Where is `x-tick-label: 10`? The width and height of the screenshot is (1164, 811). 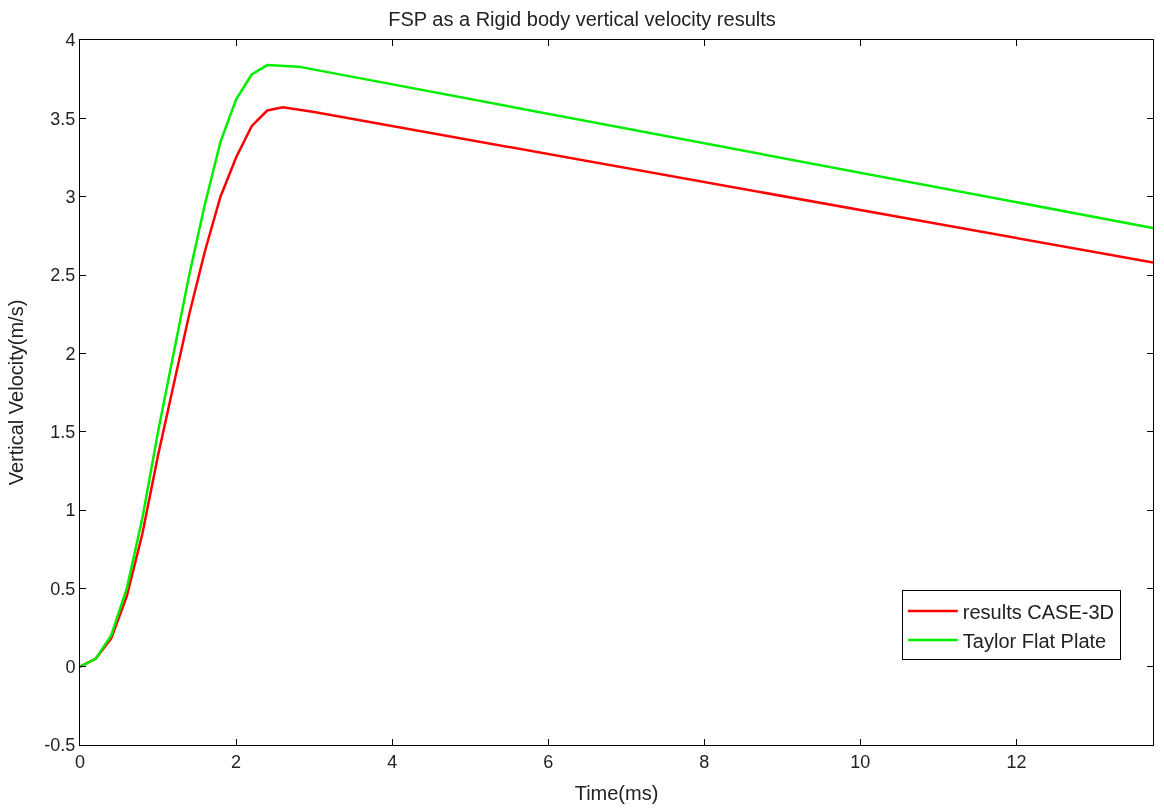 x-tick-label: 10 is located at coordinates (860, 761).